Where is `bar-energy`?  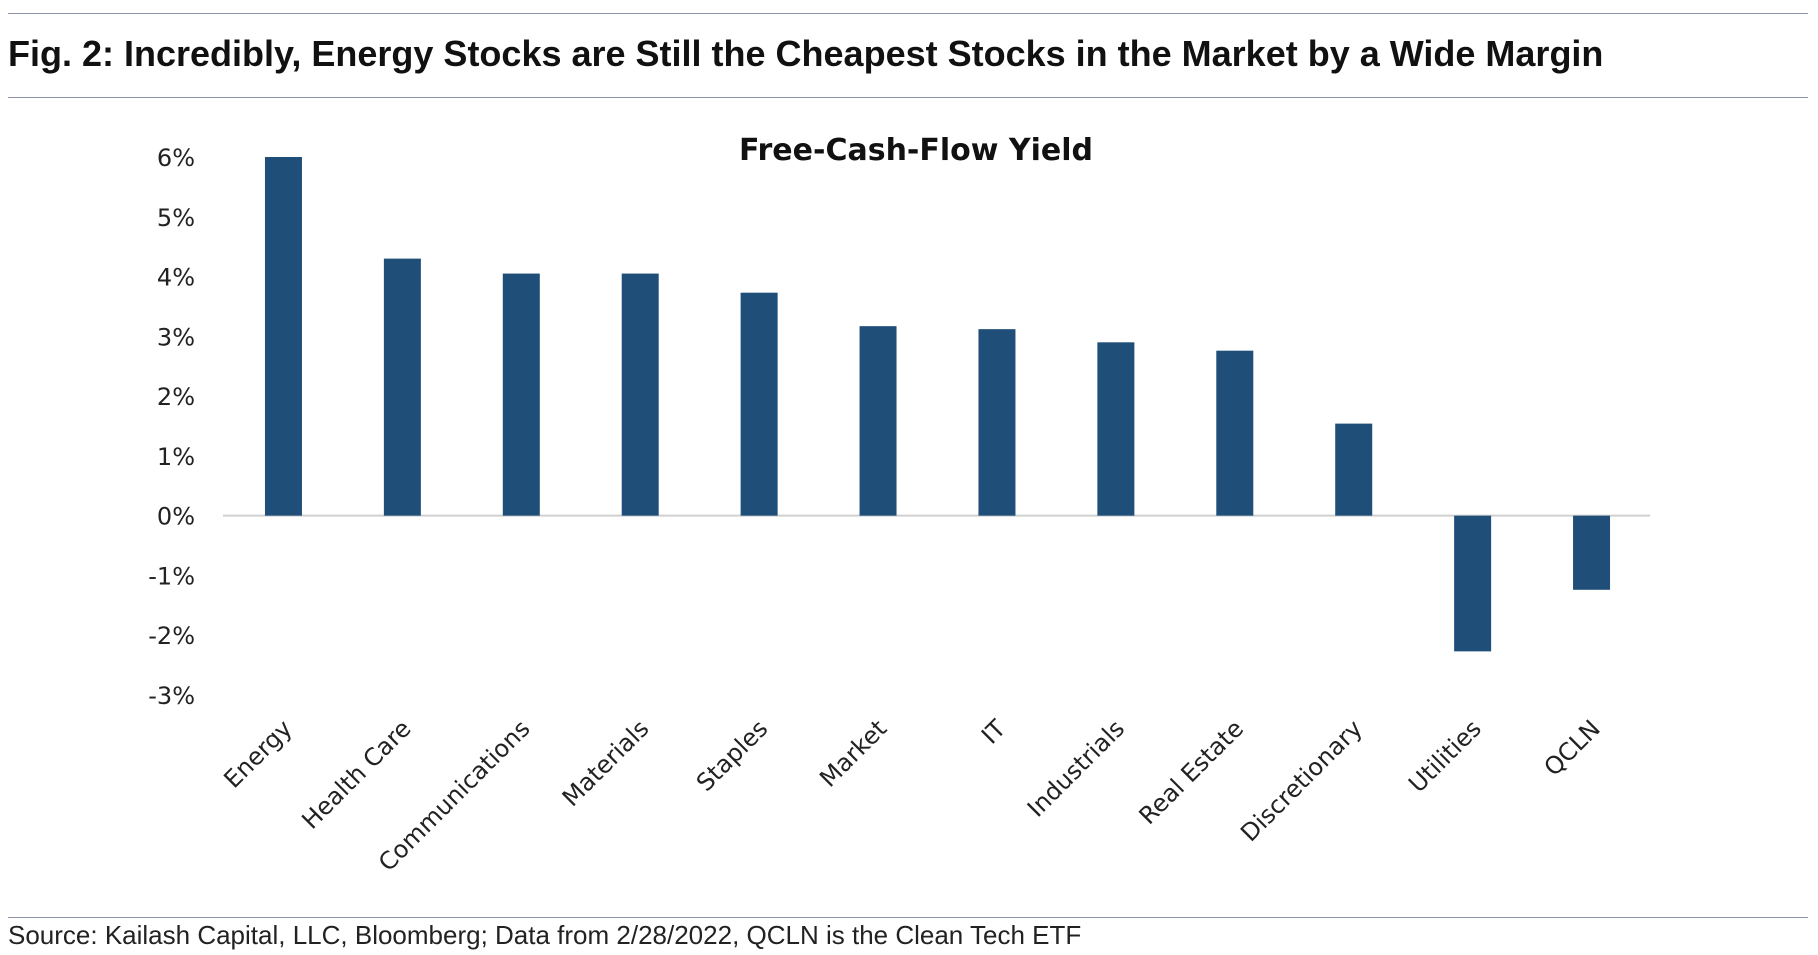 bar-energy is located at coordinates (283, 336).